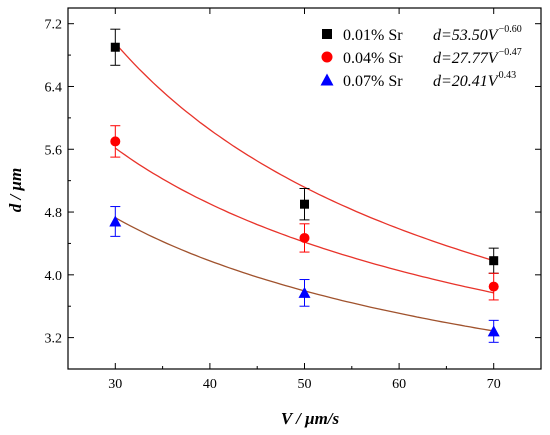  Describe the element at coordinates (54, 25) in the screenshot. I see `y-tick-label: 7.2` at that location.